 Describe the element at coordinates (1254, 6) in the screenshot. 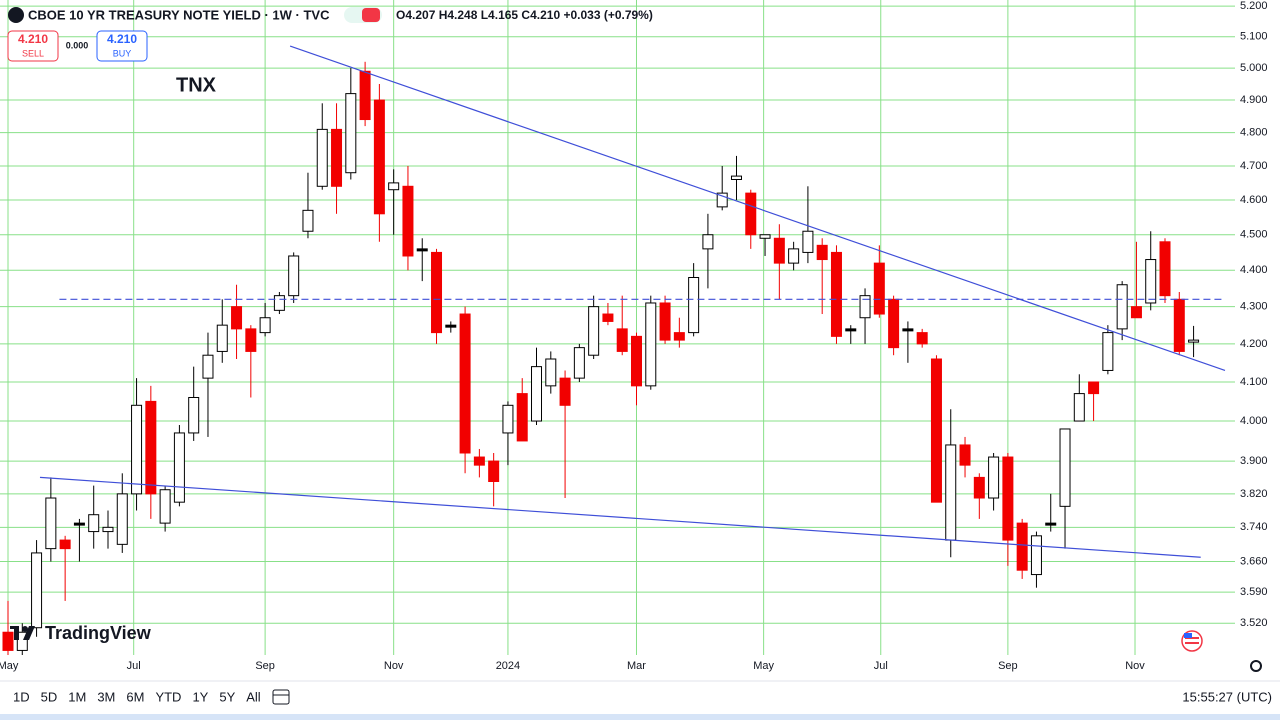

I see `y-tick-label: 5.200` at that location.